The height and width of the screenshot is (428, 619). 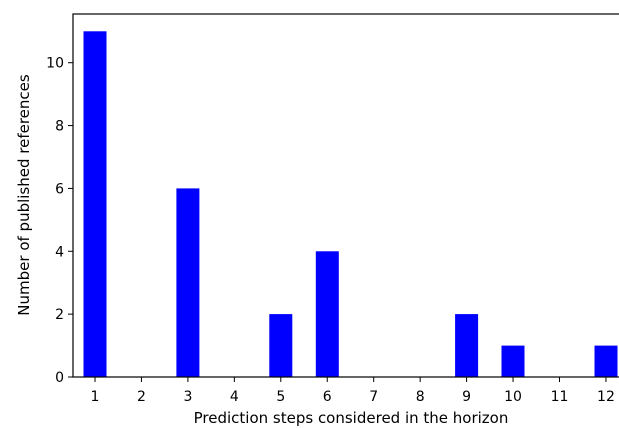 What do you see at coordinates (327, 397) in the screenshot?
I see `x-tick-label: 6` at bounding box center [327, 397].